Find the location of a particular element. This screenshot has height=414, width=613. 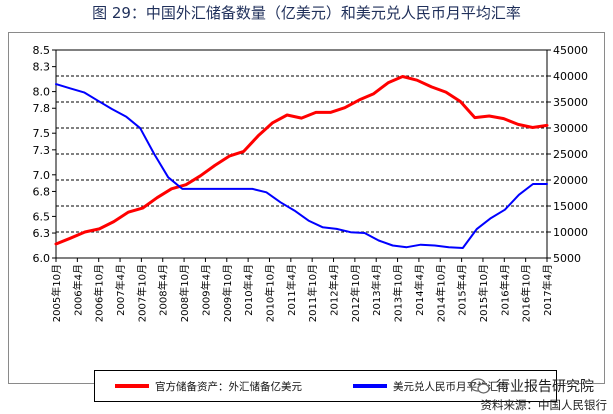

y-right-tick-label: 25000 is located at coordinates (570, 154).